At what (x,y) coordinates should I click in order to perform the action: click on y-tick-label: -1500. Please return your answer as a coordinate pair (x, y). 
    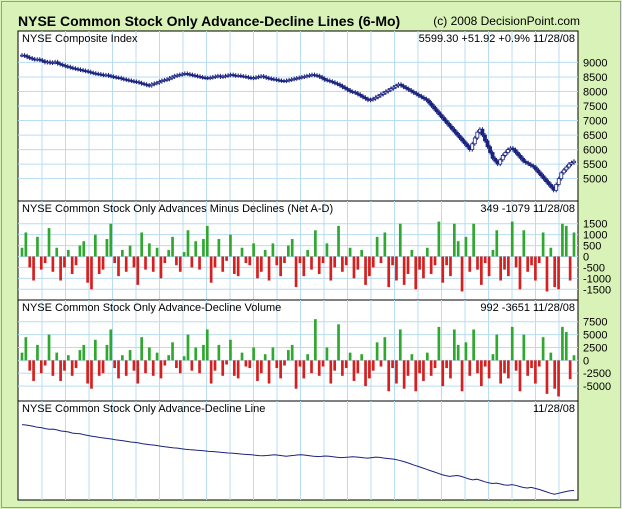
    Looking at the image, I should click on (597, 290).